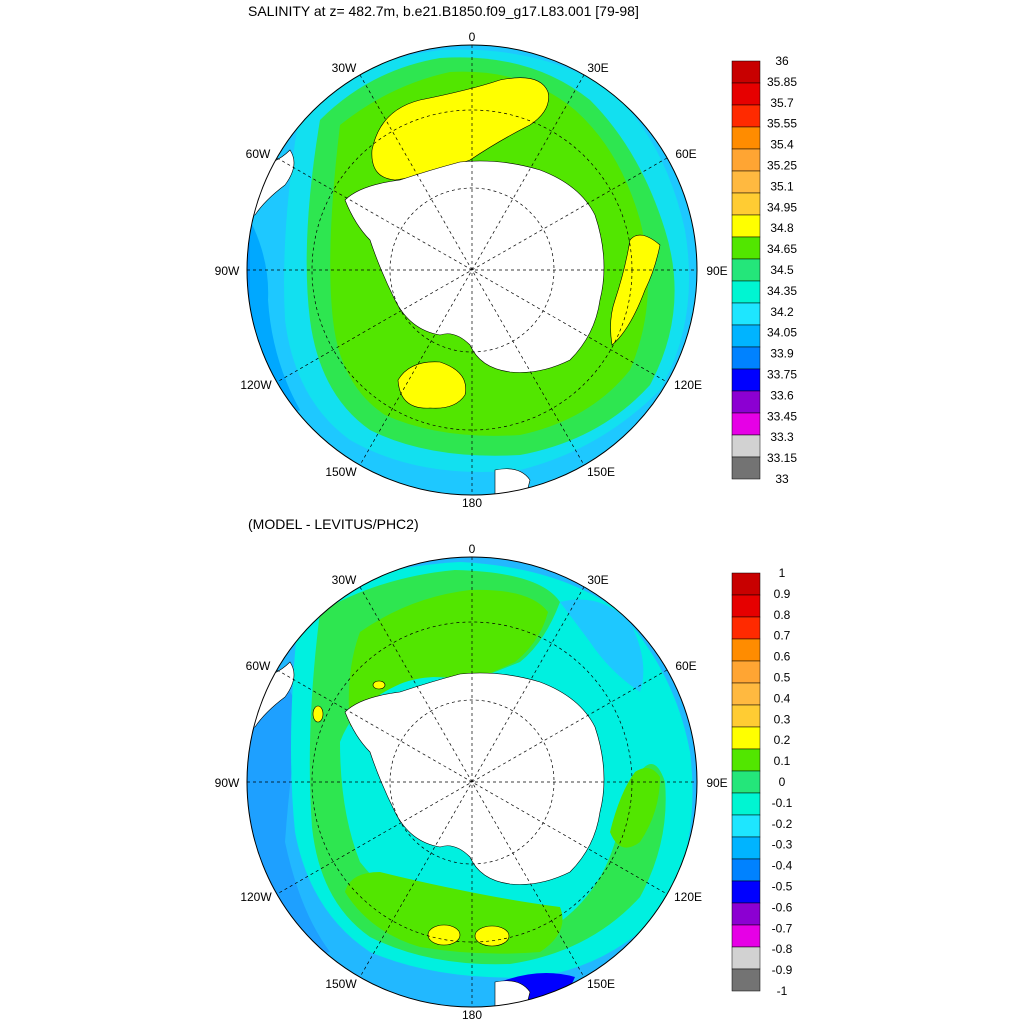  I want to click on colorbar-tick-label: 0, so click(782, 782).